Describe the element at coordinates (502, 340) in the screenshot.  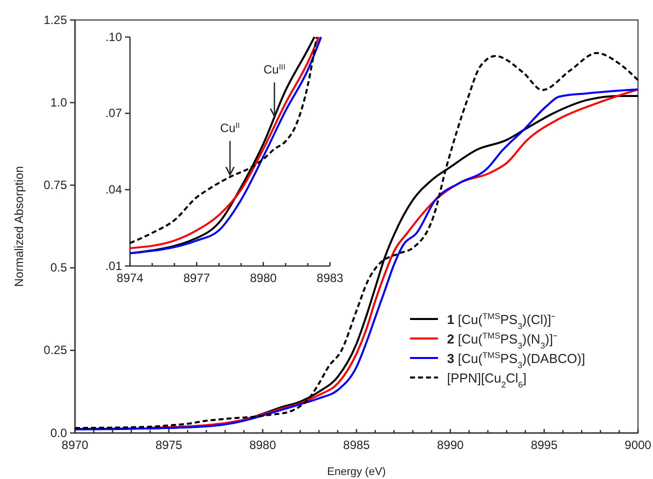
I see `legend-label: 2 [Cu($^{TMS}$PS$_{3}$)(N$_{3}$)]⁻` at that location.